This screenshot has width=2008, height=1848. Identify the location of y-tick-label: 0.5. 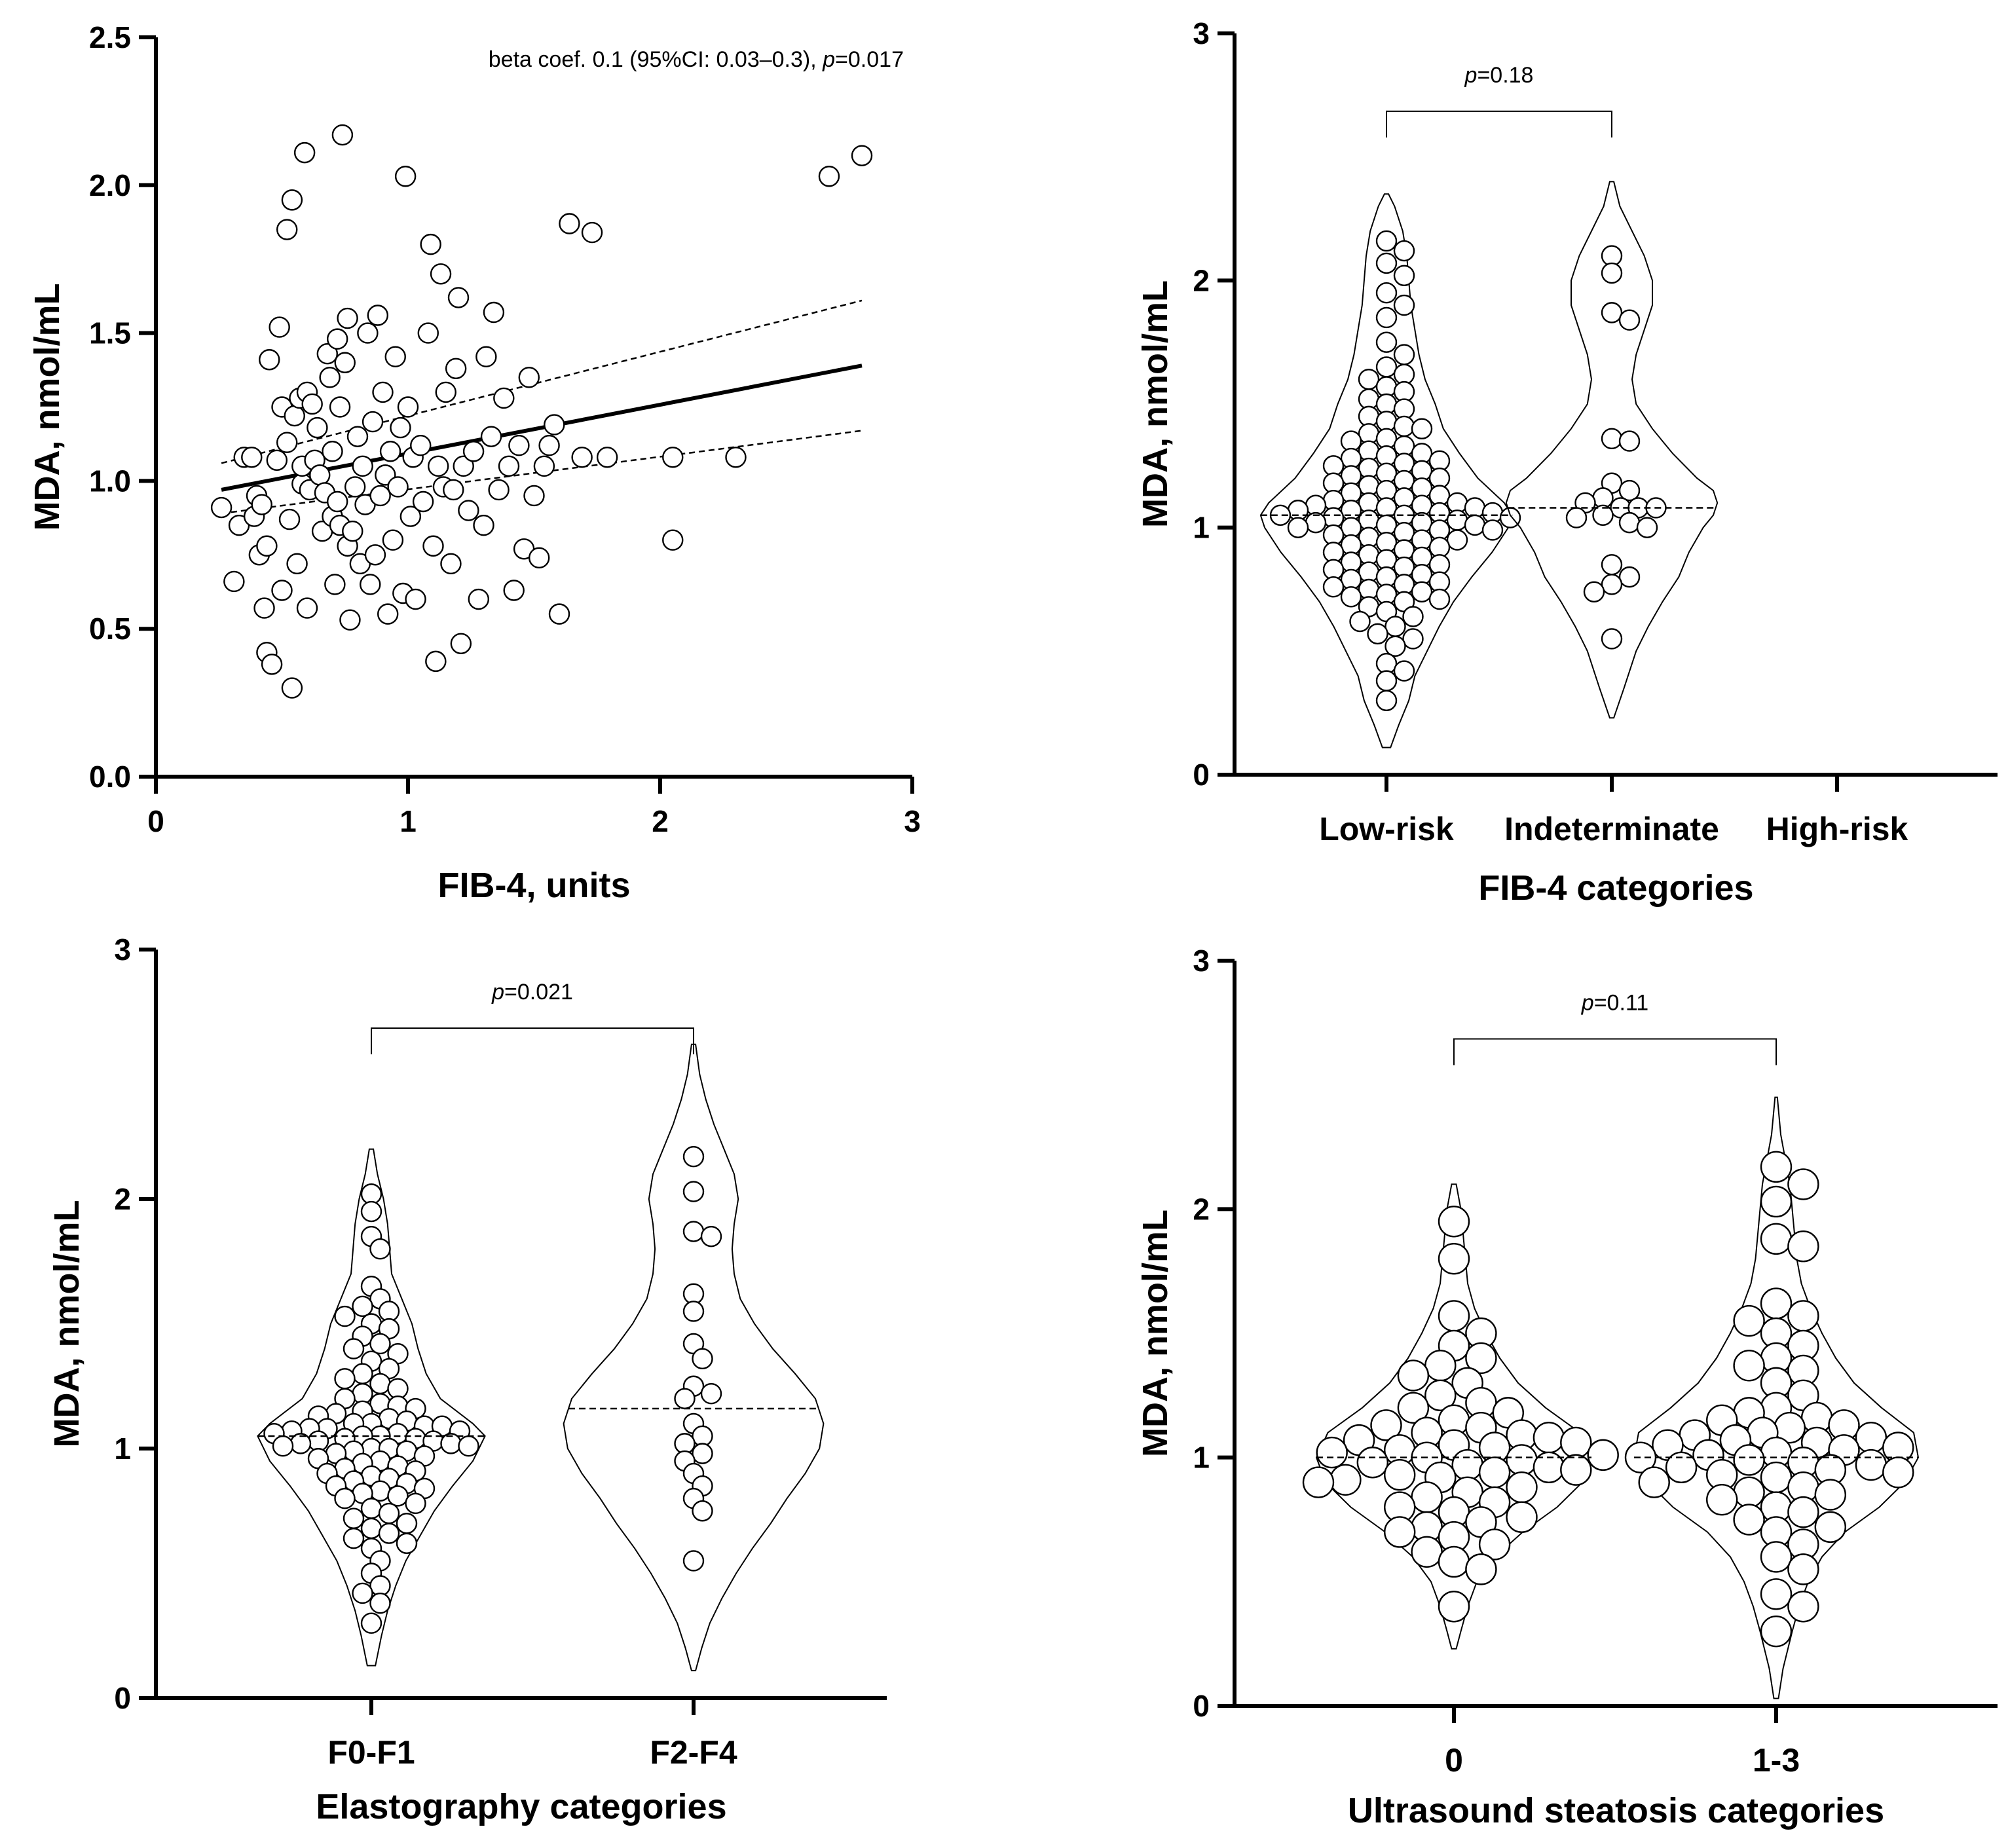
(110, 629).